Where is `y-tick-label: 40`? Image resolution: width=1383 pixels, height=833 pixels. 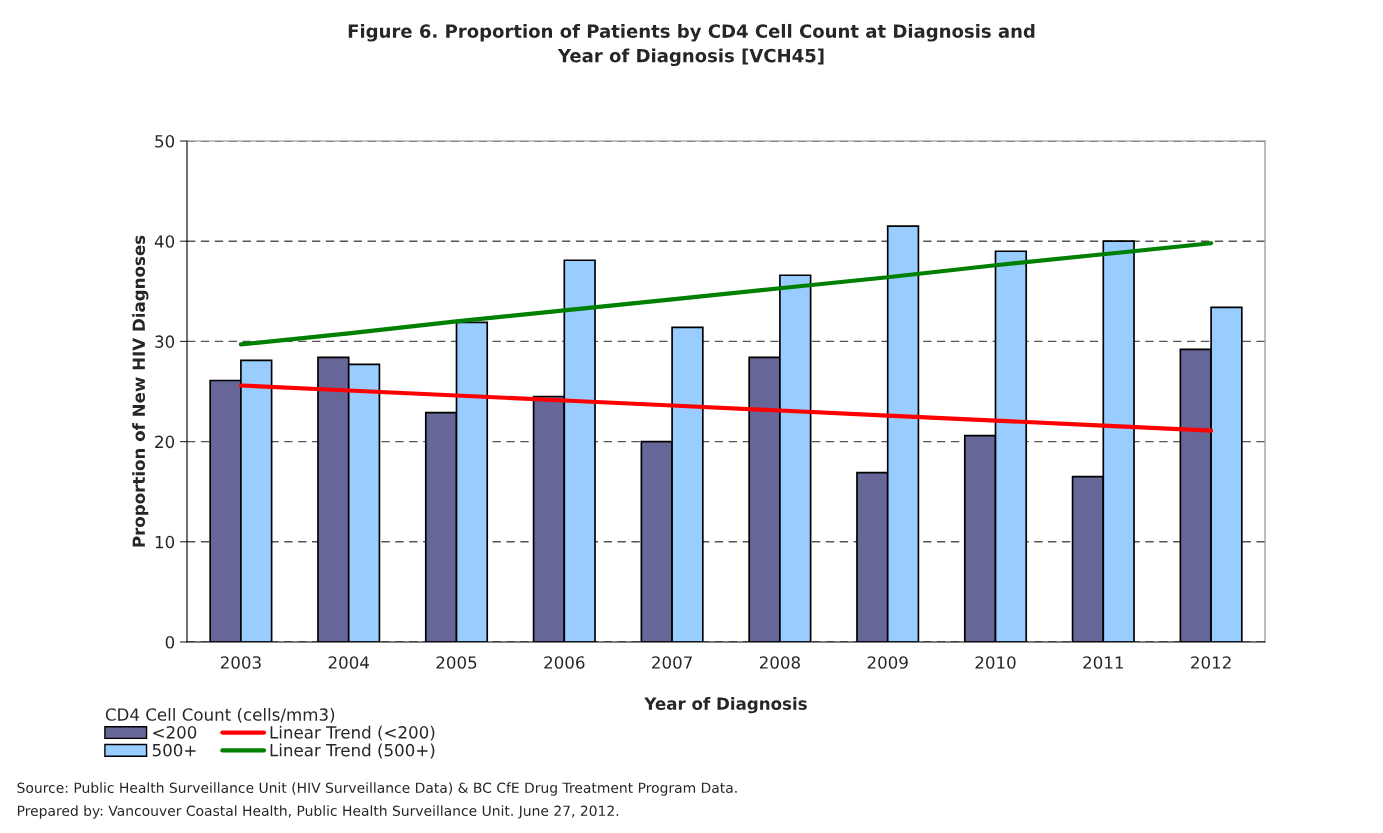
y-tick-label: 40 is located at coordinates (164, 241).